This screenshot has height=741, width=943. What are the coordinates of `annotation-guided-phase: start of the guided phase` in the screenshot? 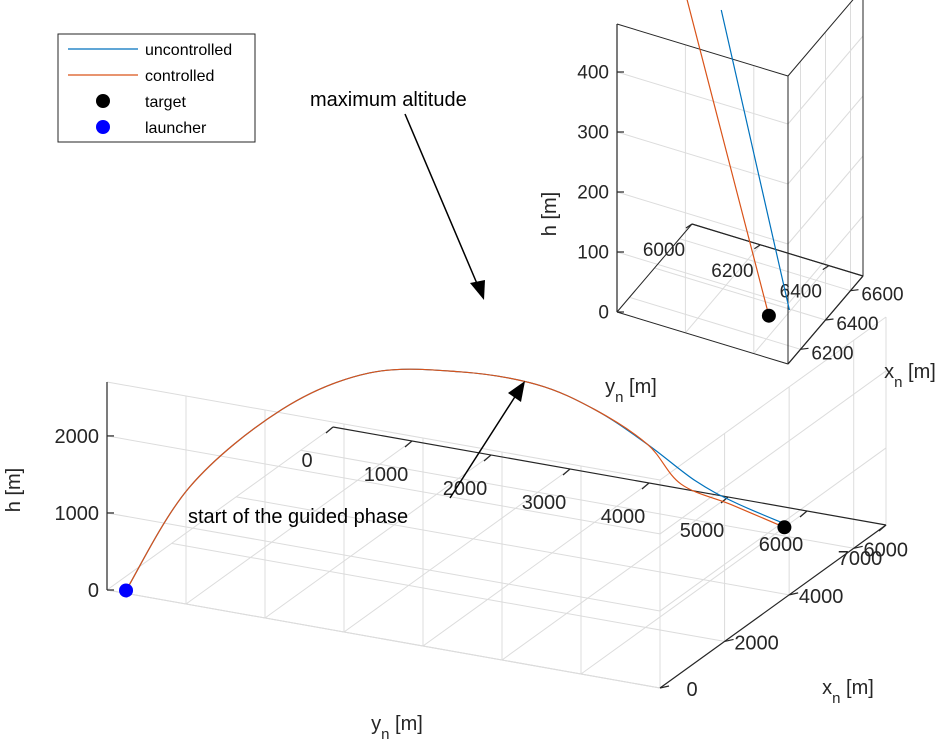 It's located at (356, 454).